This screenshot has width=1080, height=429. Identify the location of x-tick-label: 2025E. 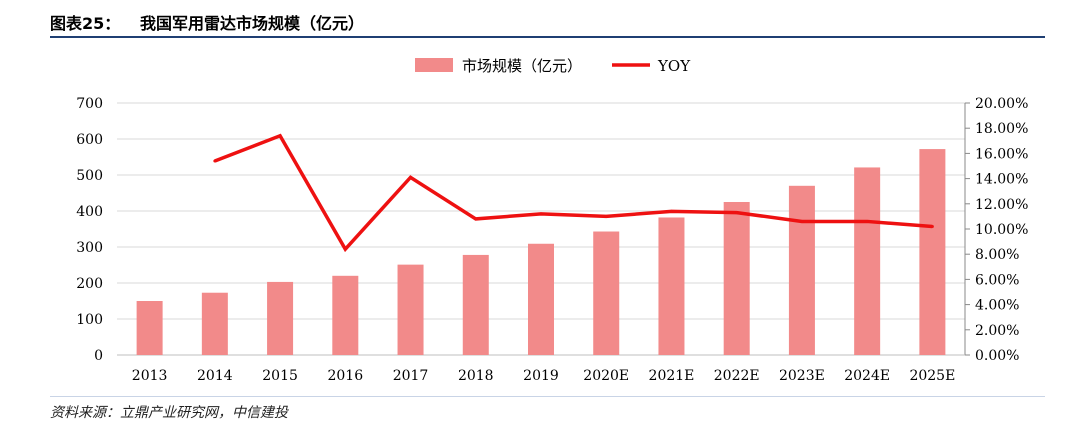
(932, 376).